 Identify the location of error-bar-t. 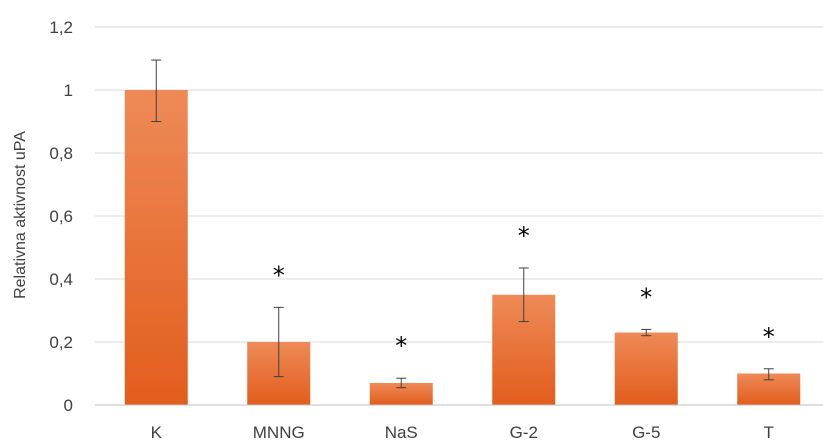
(768, 374).